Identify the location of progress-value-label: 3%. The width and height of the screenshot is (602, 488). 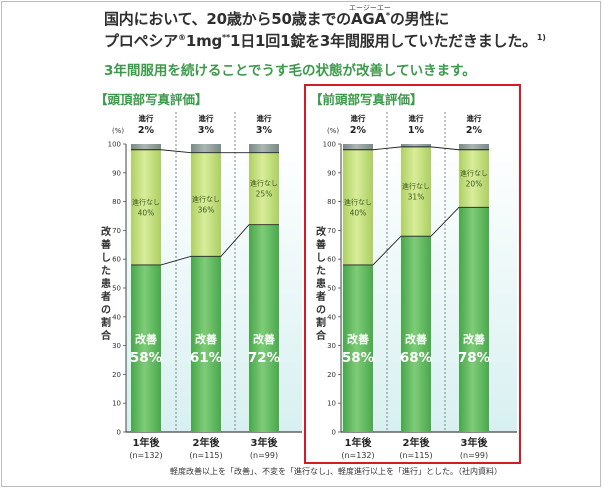
(206, 130).